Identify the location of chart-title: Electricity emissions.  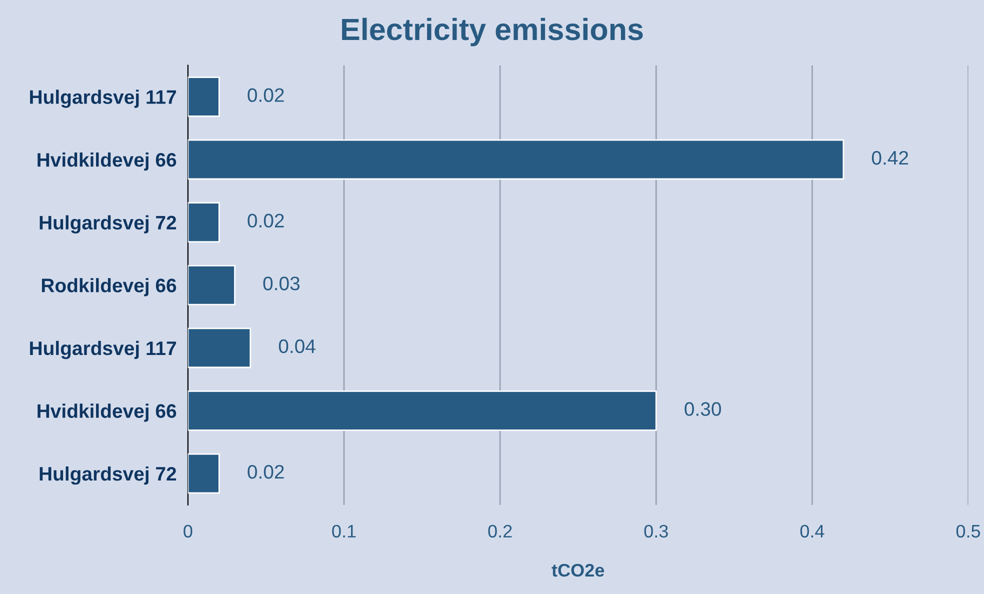
(492, 32).